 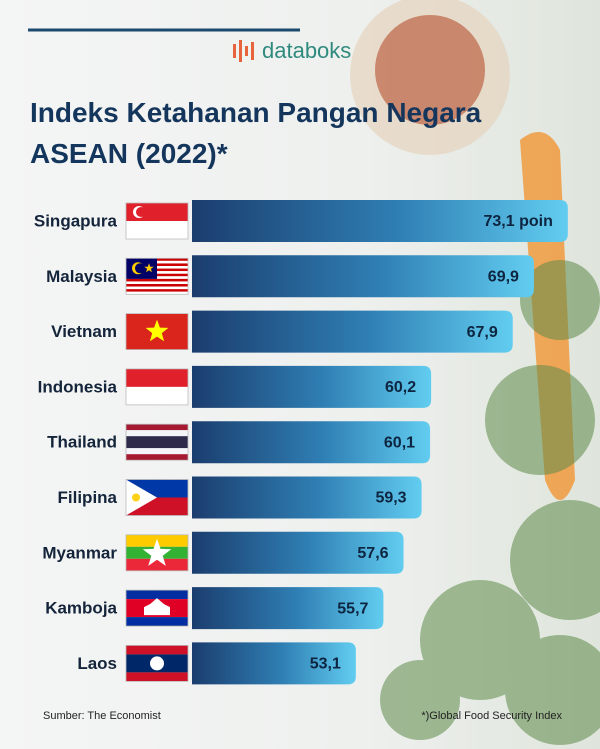 I want to click on value-label: 57,6, so click(x=372, y=553).